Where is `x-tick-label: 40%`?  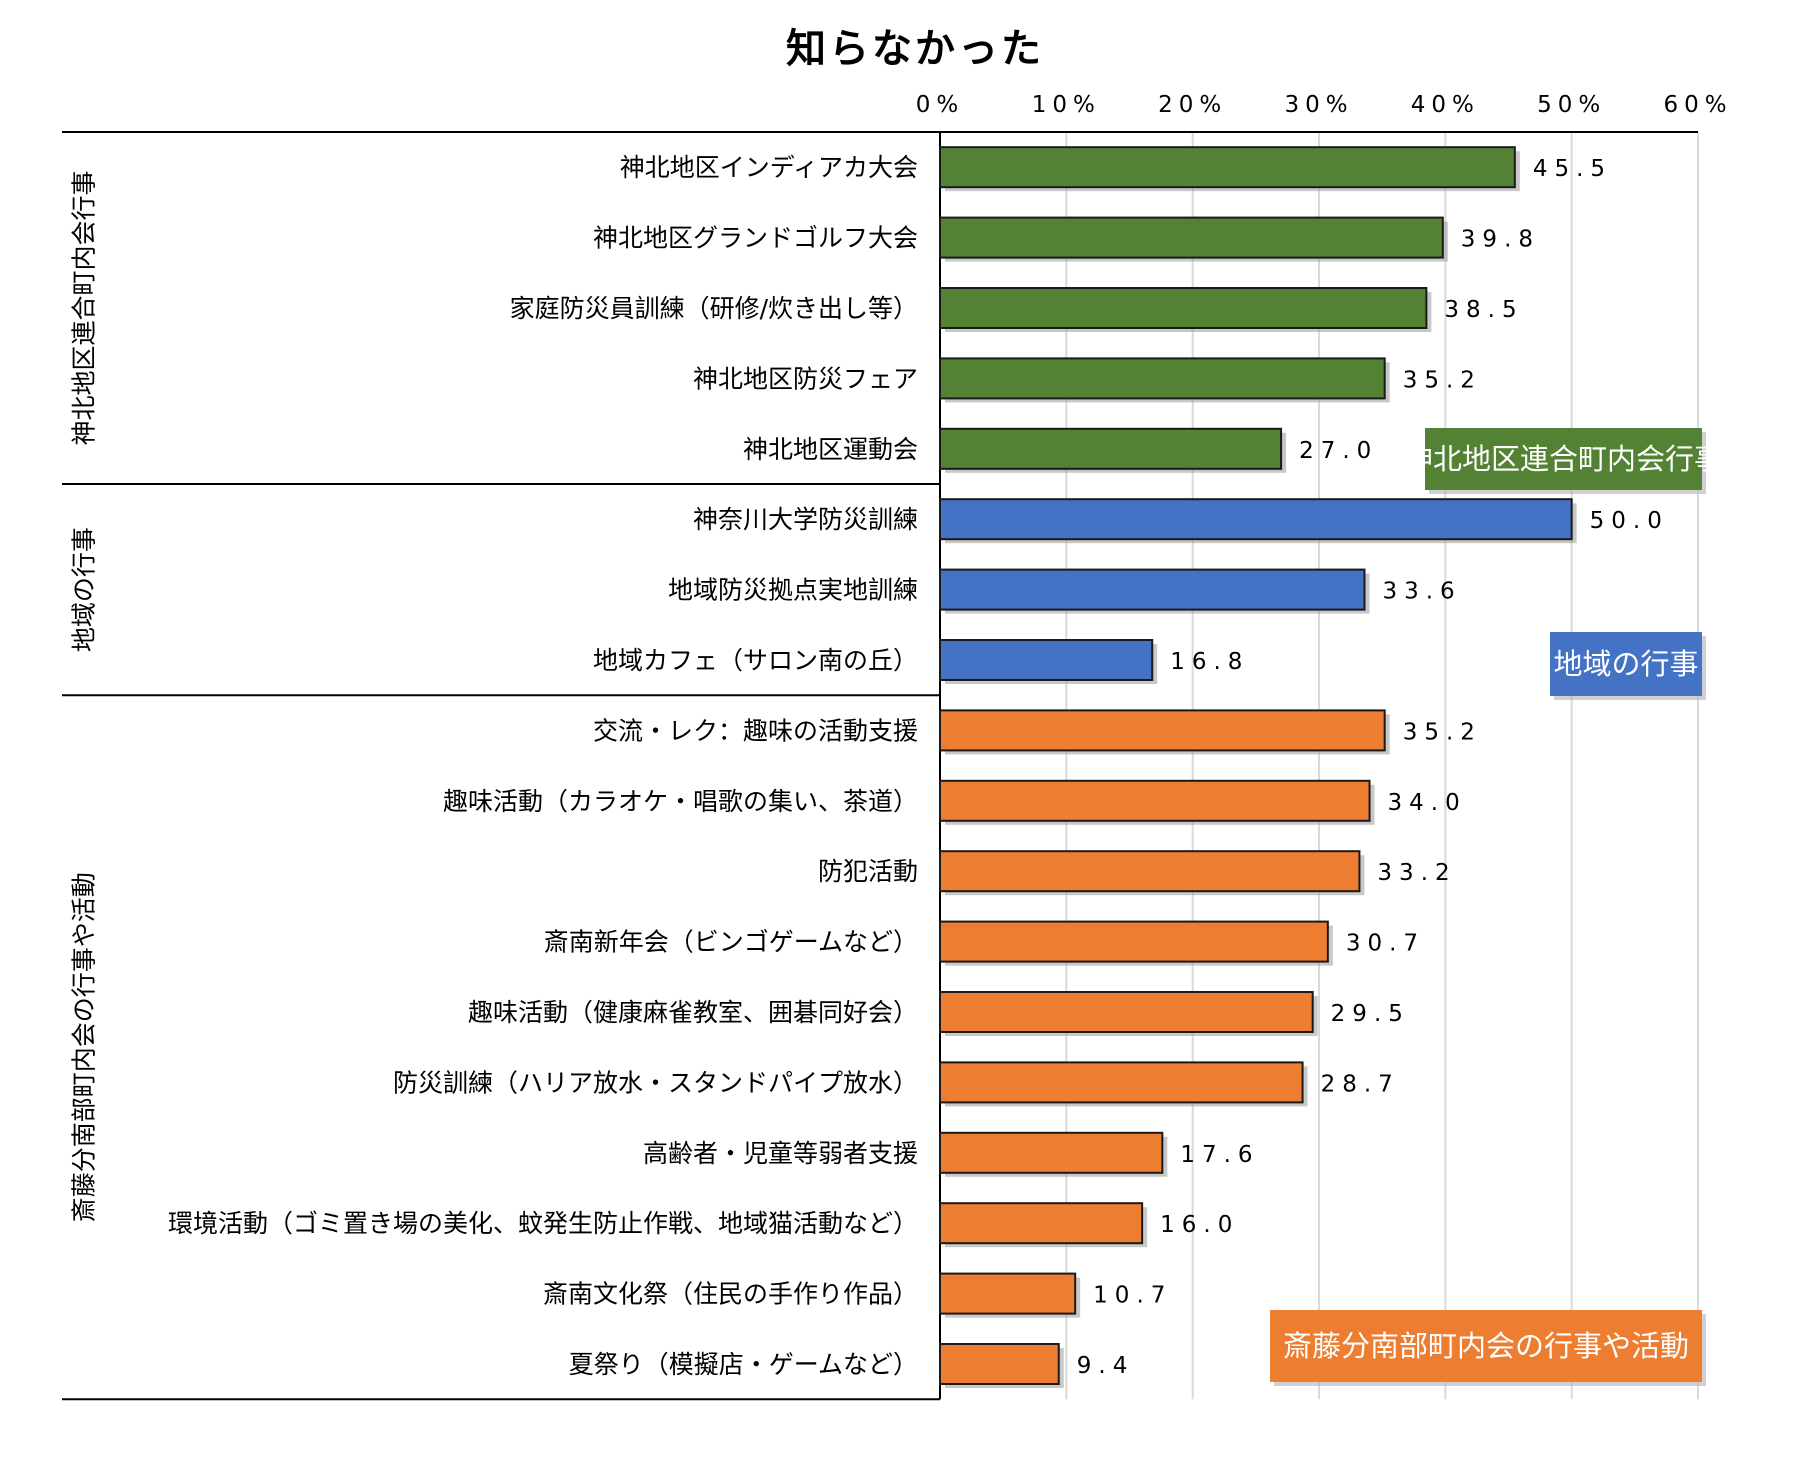 x-tick-label: 40% is located at coordinates (1445, 105).